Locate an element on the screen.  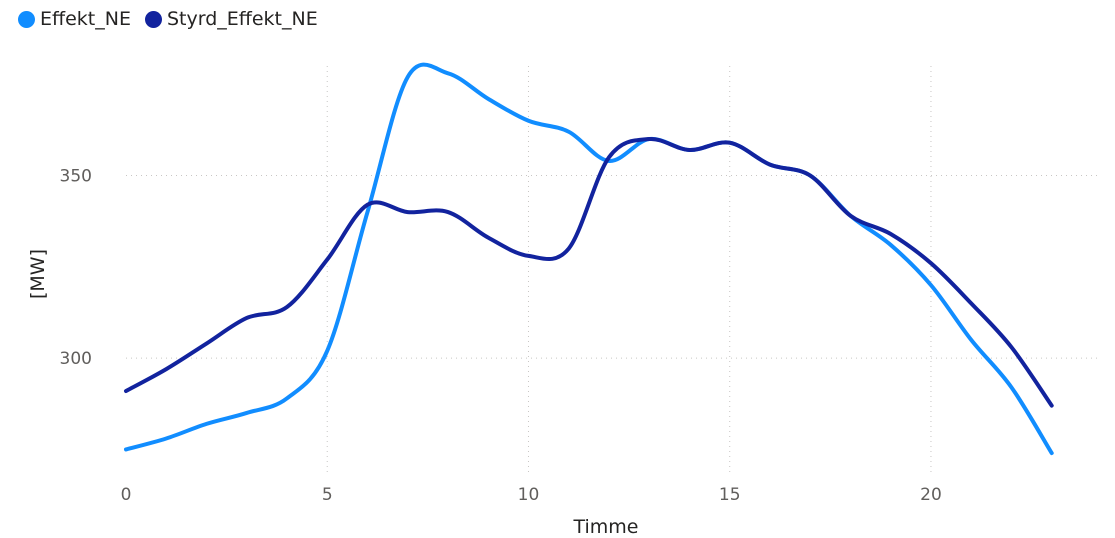
y-tick-label: 350 is located at coordinates (76, 177).